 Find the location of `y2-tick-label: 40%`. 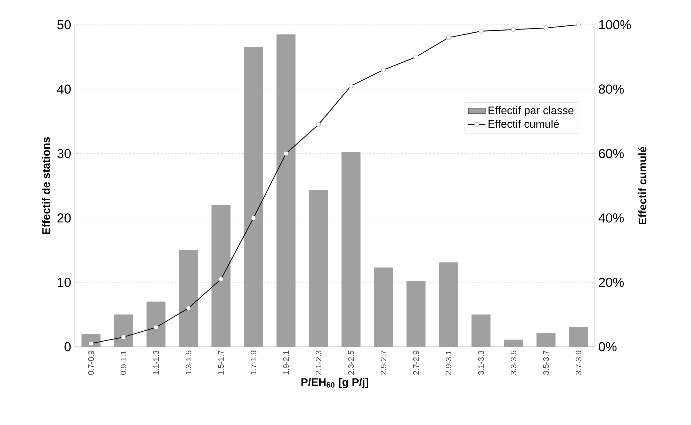

y2-tick-label: 40% is located at coordinates (611, 218).